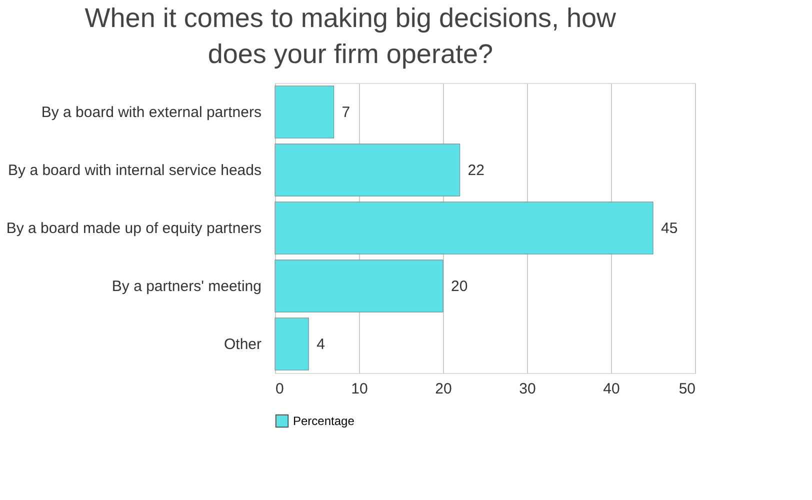 This screenshot has height=500, width=812. I want to click on legend-label: Percentage, so click(324, 421).